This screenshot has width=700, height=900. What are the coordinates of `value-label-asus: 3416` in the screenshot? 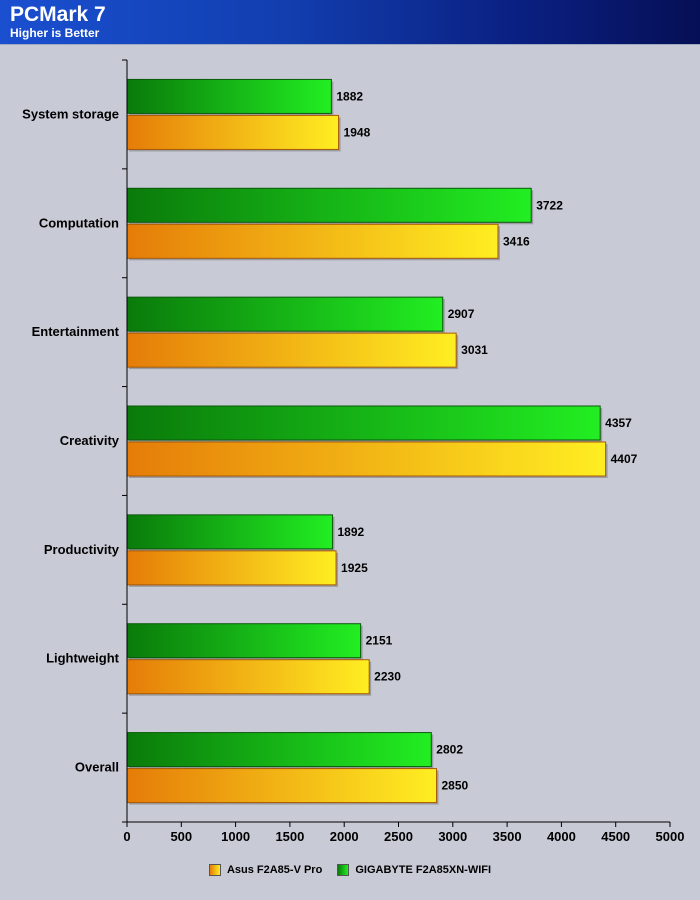 It's located at (516, 241).